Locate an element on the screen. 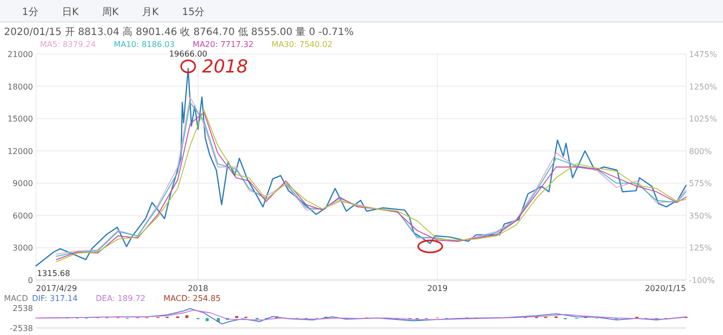  y2-tick-label: 350% is located at coordinates (700, 215).